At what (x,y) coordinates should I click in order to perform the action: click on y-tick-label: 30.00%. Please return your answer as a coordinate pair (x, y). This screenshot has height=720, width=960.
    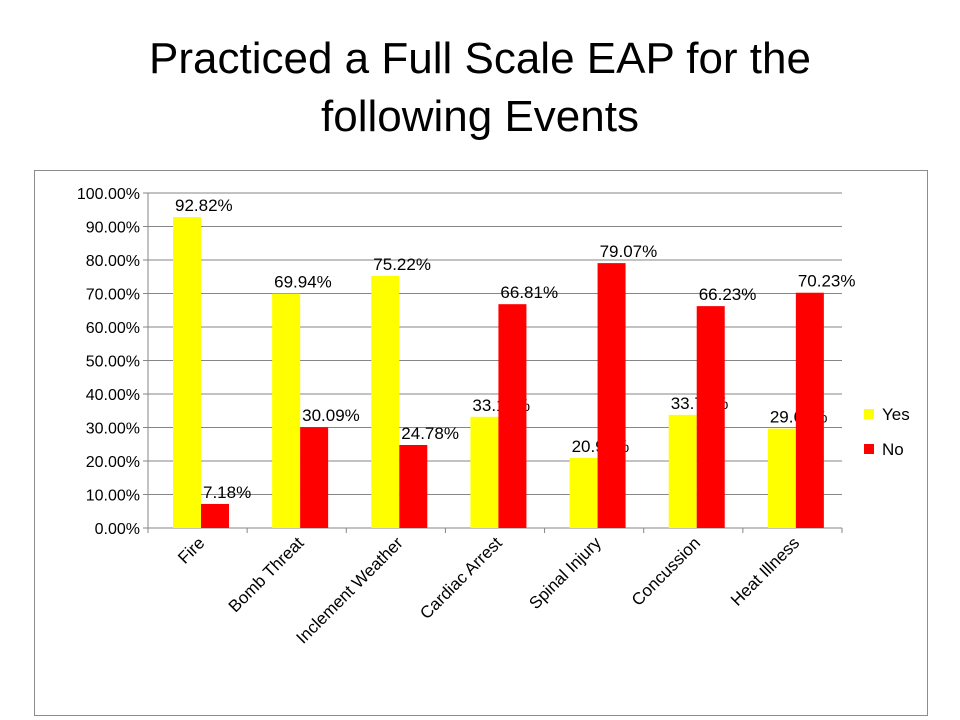
    Looking at the image, I should click on (113, 429).